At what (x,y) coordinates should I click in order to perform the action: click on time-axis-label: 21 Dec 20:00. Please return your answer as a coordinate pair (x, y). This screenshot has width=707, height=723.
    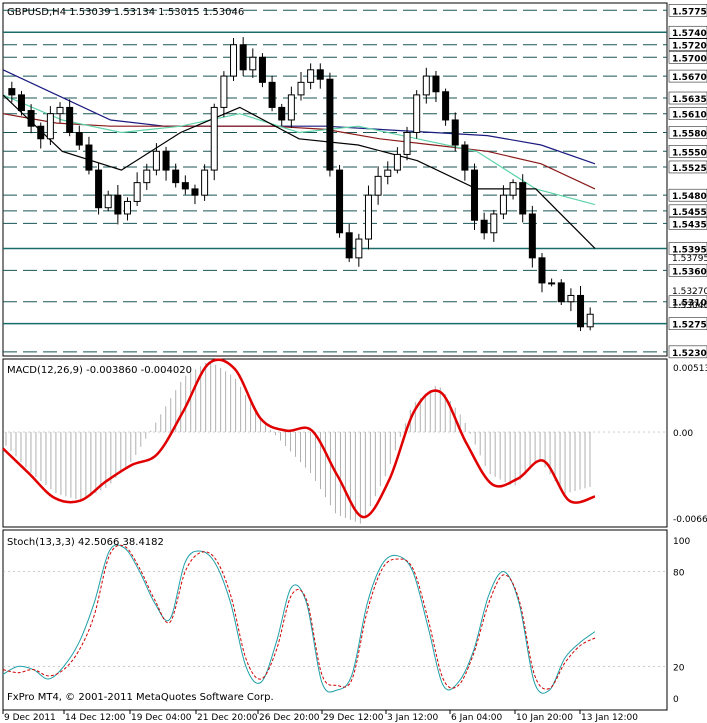
    Looking at the image, I should click on (227, 718).